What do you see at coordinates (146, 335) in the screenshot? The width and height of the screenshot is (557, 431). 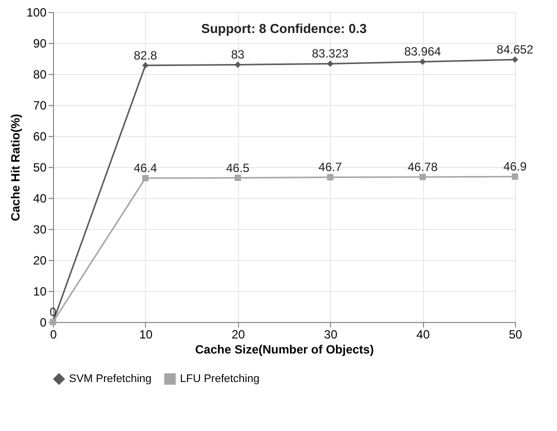 I see `x-tick-label: 10` at bounding box center [146, 335].